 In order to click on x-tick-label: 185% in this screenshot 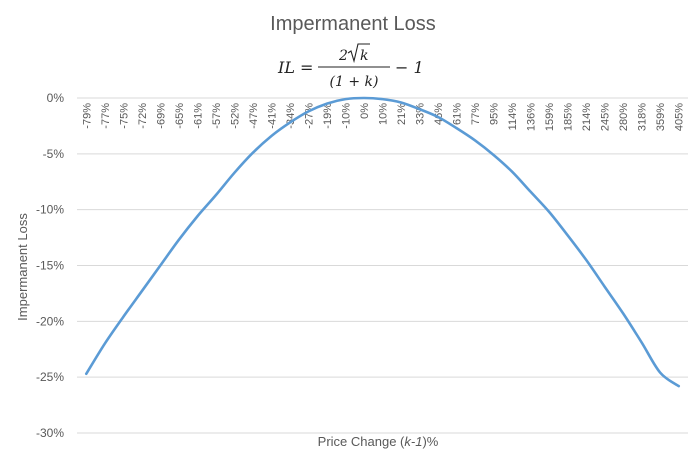, I will do `click(569, 117)`.